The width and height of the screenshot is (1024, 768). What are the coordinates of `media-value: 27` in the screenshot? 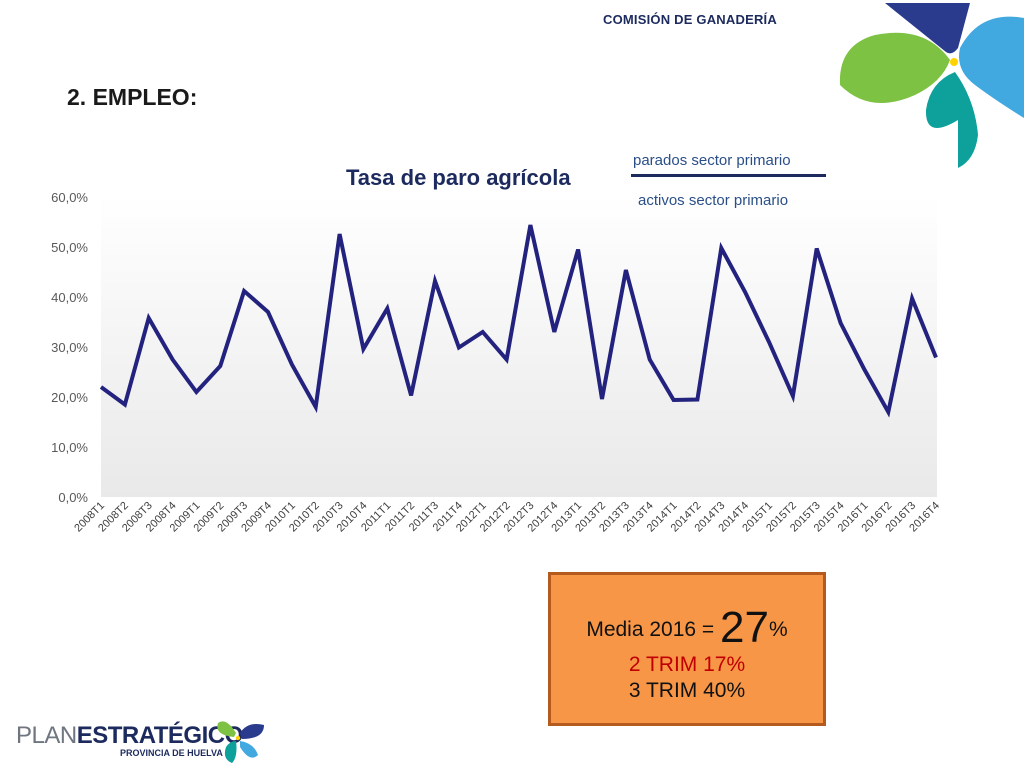 It's located at (744, 627).